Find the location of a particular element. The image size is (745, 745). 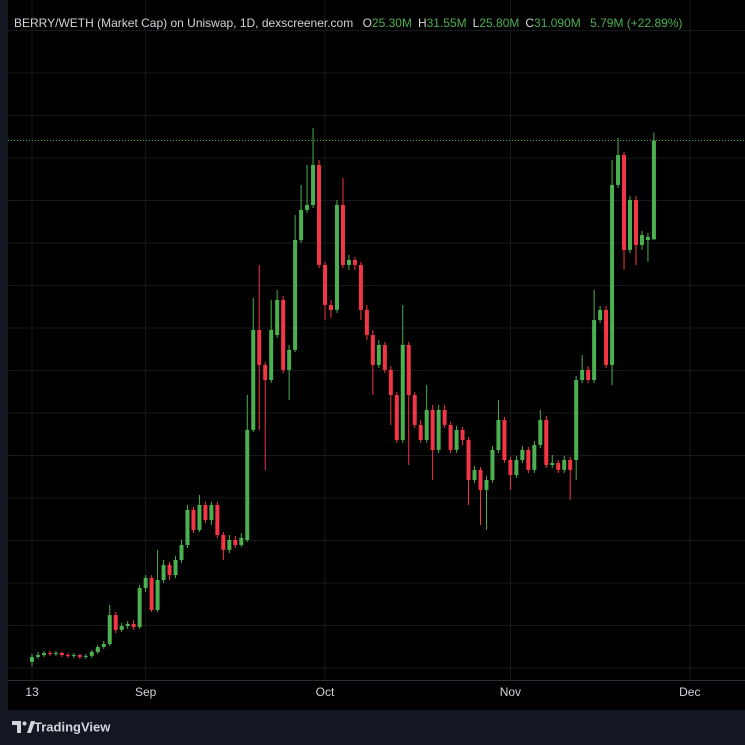

legend-value: 25.30M is located at coordinates (391, 23).